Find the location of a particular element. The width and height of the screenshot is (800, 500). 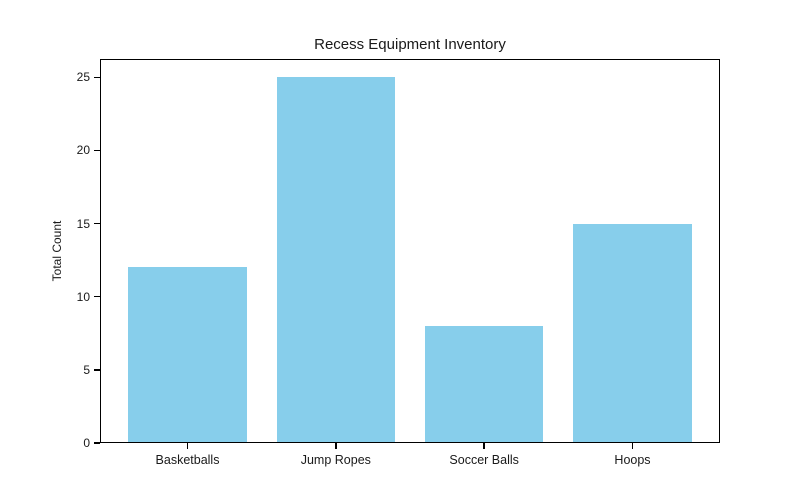

bar-jump-ropes is located at coordinates (336, 260).